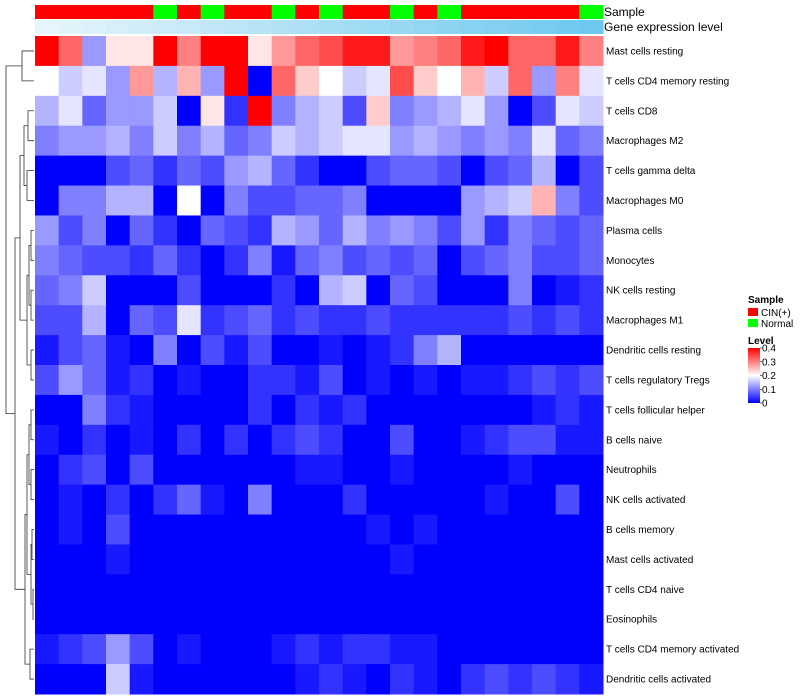  I want to click on row-label: NK cells activated, so click(645, 500).